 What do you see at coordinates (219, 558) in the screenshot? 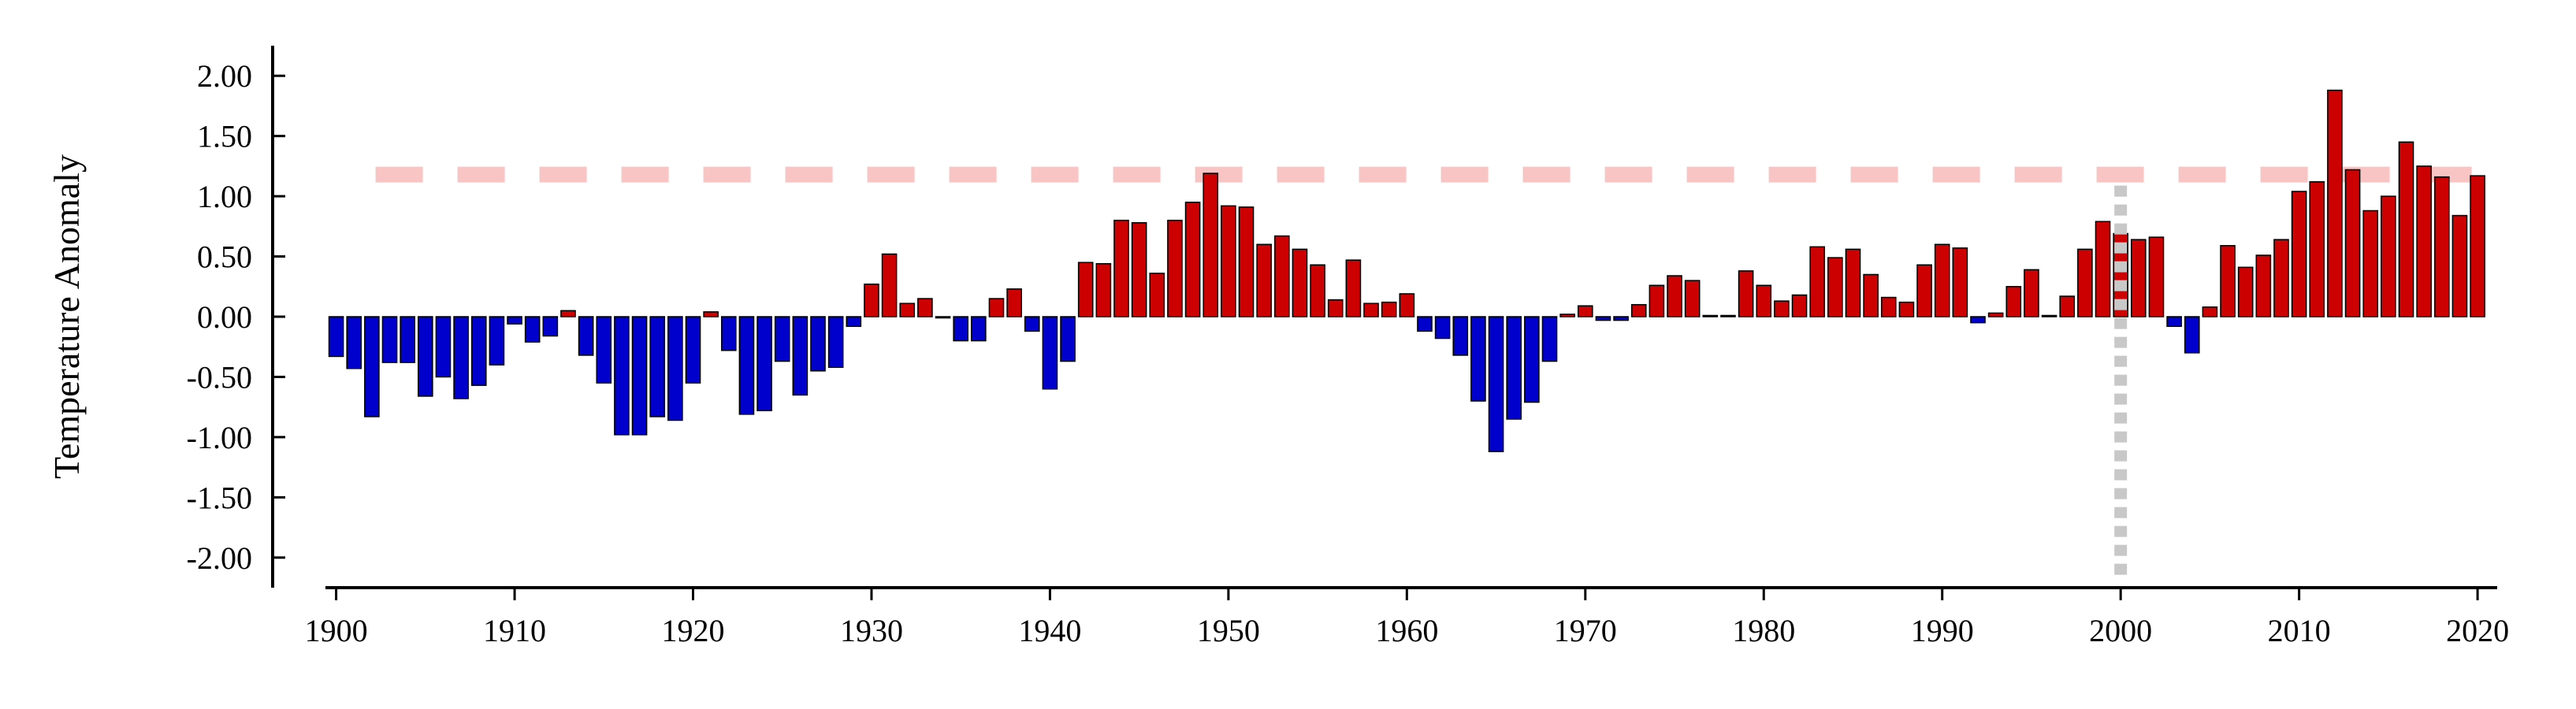
I see `y-tick-label: -2.00` at bounding box center [219, 558].